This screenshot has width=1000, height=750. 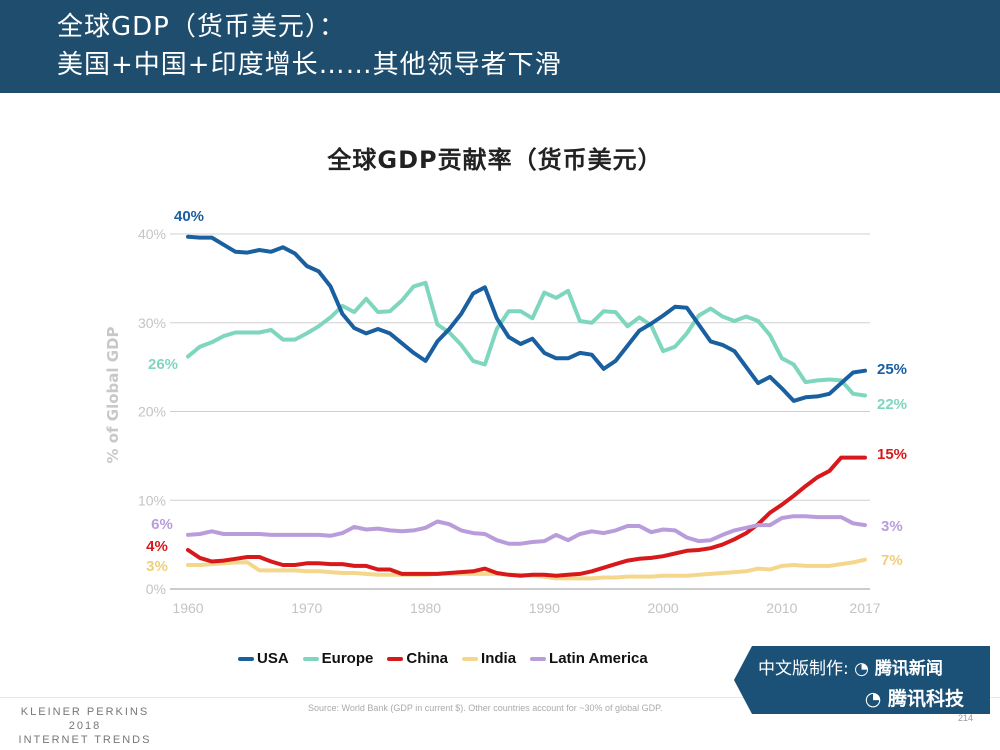 What do you see at coordinates (499, 658) in the screenshot?
I see `legend-label: India` at bounding box center [499, 658].